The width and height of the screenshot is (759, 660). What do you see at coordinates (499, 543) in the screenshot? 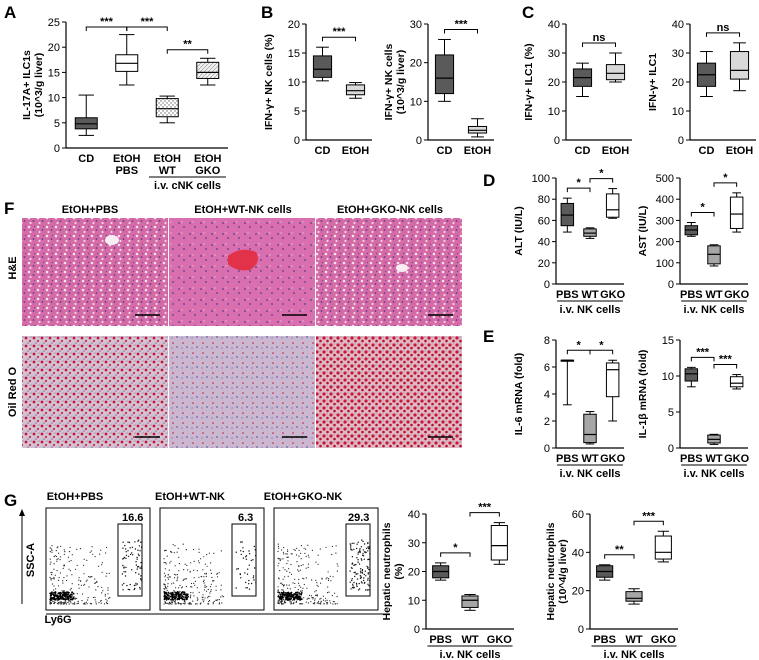
I see `box` at bounding box center [499, 543].